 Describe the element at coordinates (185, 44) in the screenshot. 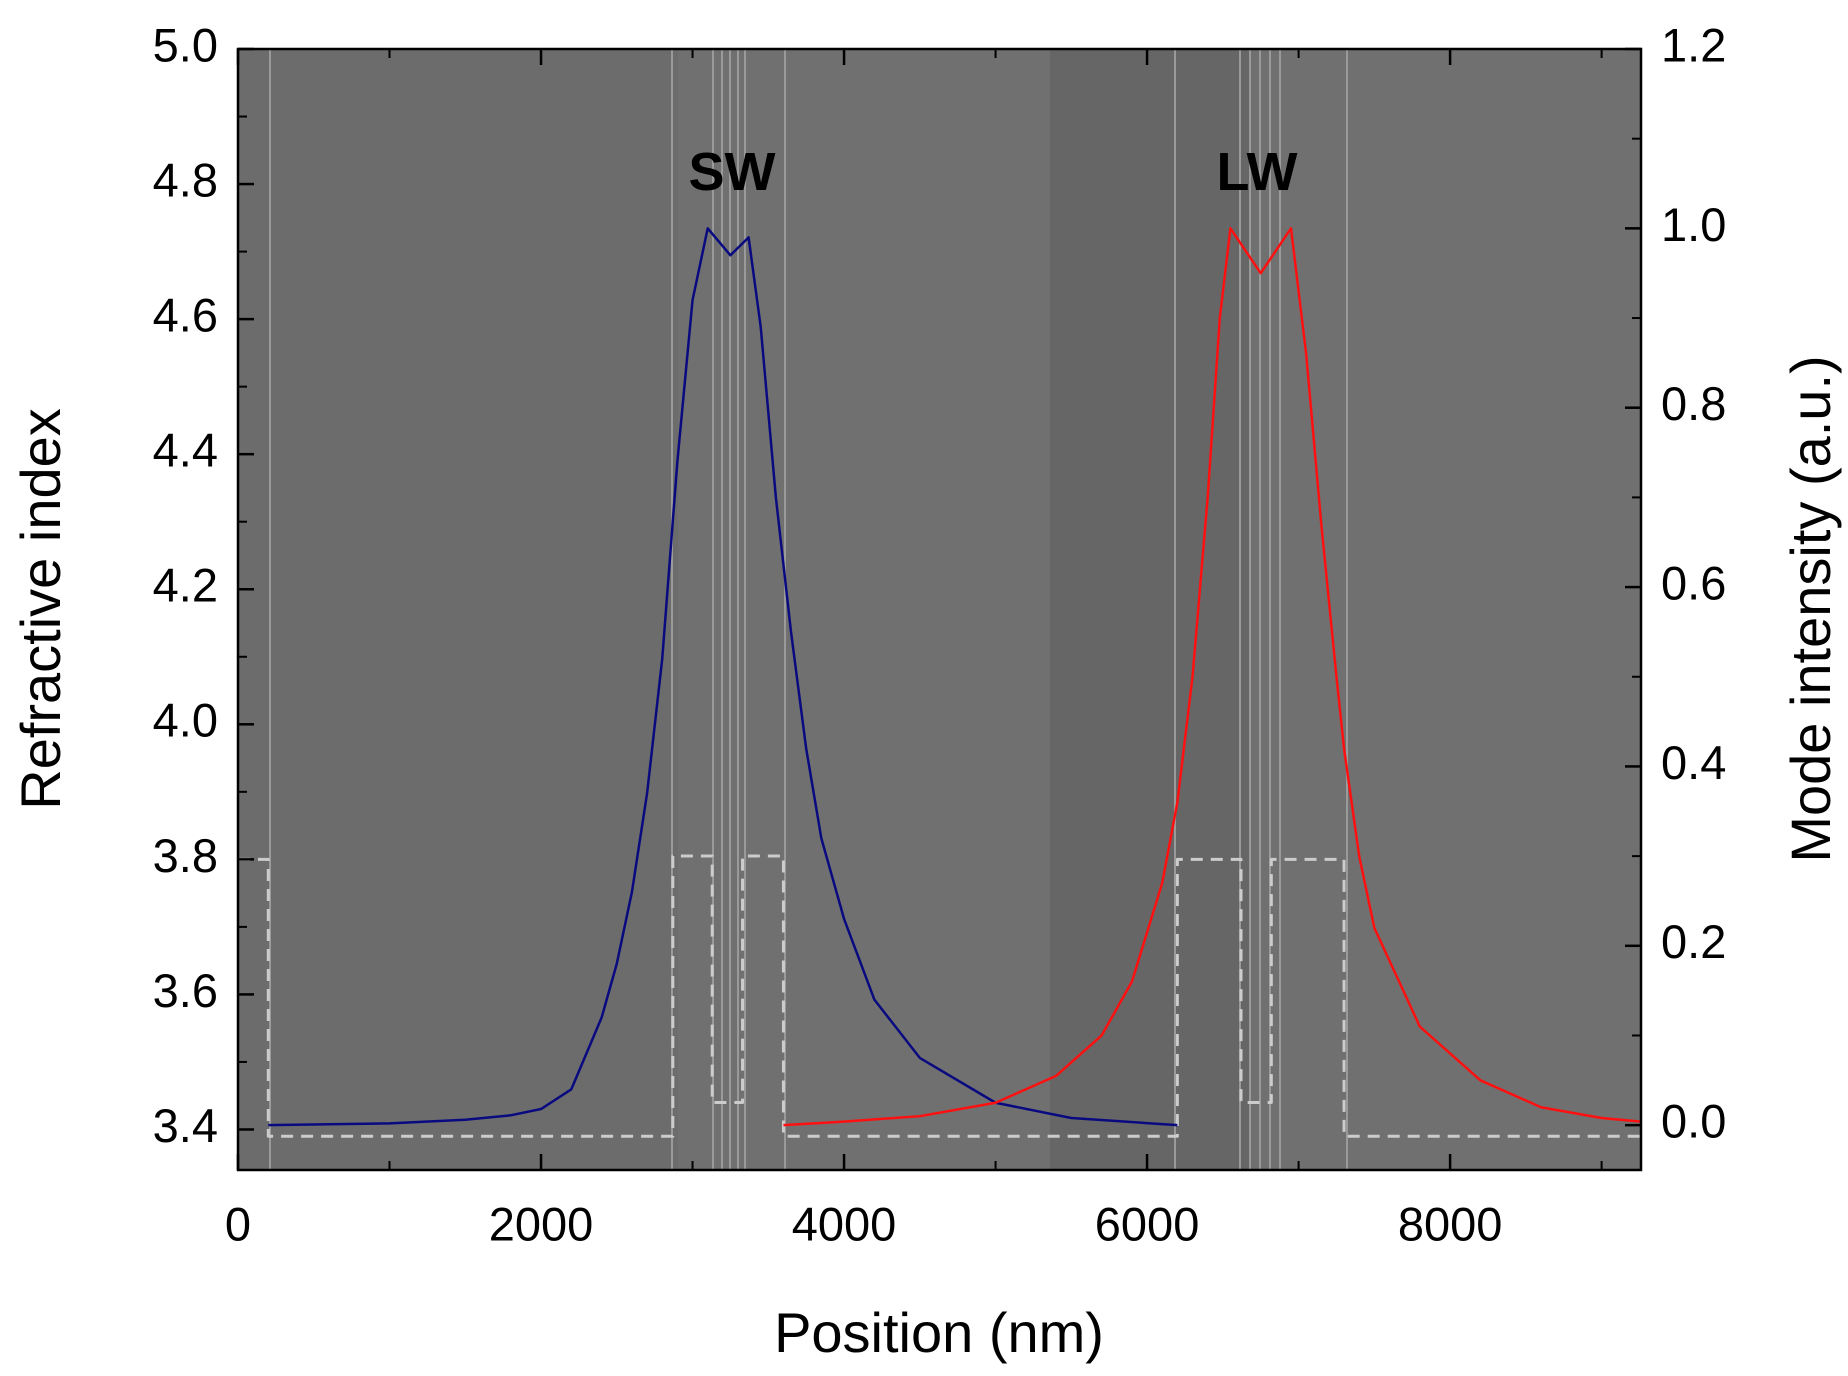

I see `y-tick-label: 5.0` at that location.